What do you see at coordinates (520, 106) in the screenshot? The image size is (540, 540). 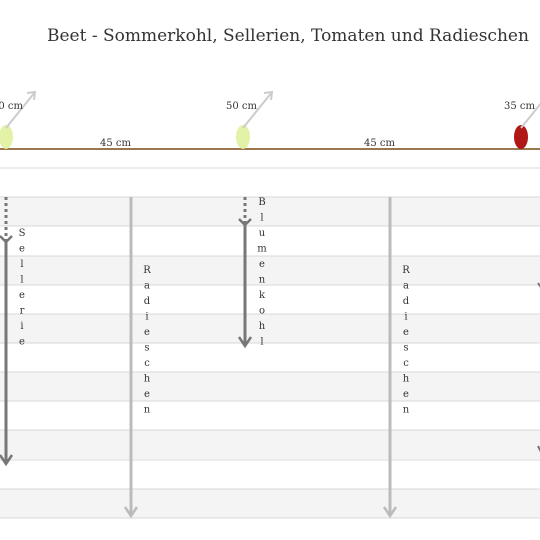 I see `plant-height-label: 35 cm` at bounding box center [520, 106].